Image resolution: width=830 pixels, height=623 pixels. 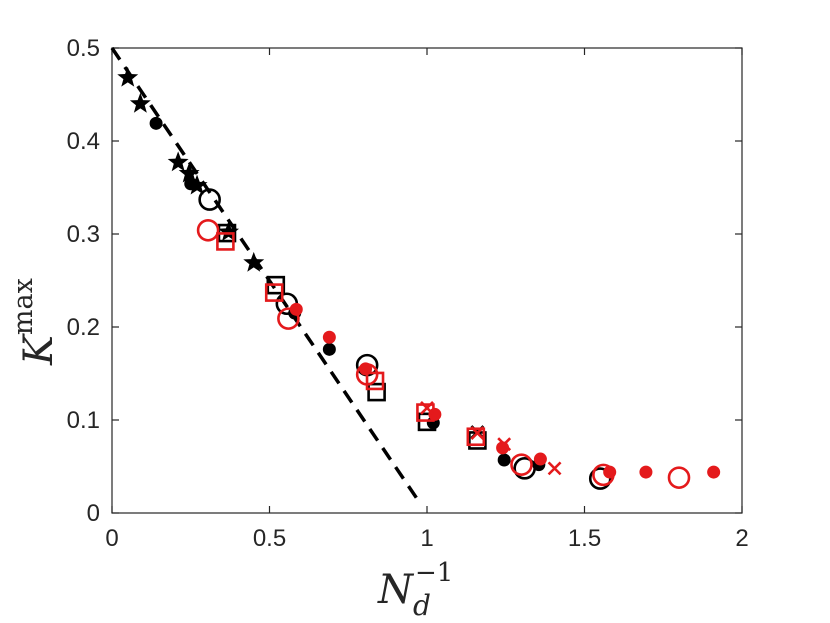 I want to click on x-tick-label: 1, so click(x=426, y=538).